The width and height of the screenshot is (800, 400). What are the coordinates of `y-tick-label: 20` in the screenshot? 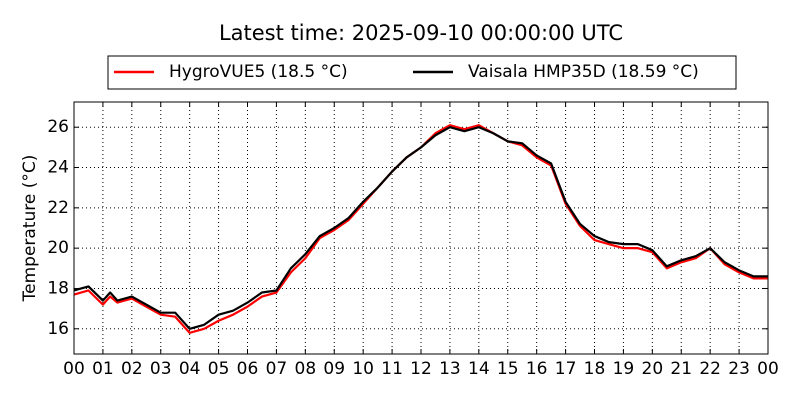 It's located at (58, 248).